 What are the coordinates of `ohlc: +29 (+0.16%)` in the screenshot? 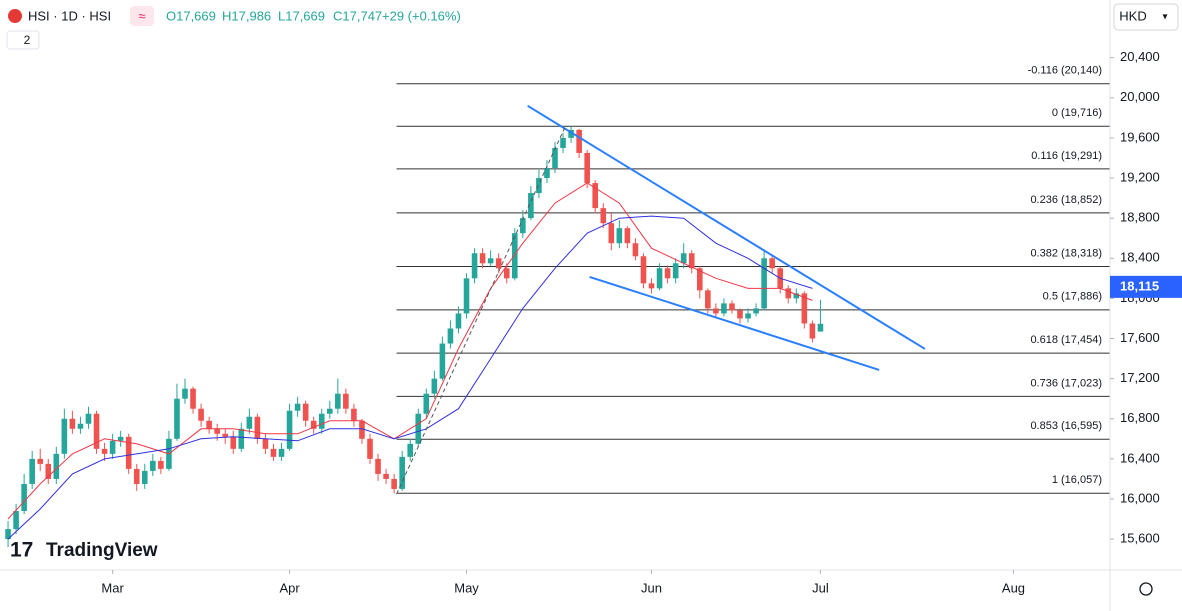 It's located at (421, 15).